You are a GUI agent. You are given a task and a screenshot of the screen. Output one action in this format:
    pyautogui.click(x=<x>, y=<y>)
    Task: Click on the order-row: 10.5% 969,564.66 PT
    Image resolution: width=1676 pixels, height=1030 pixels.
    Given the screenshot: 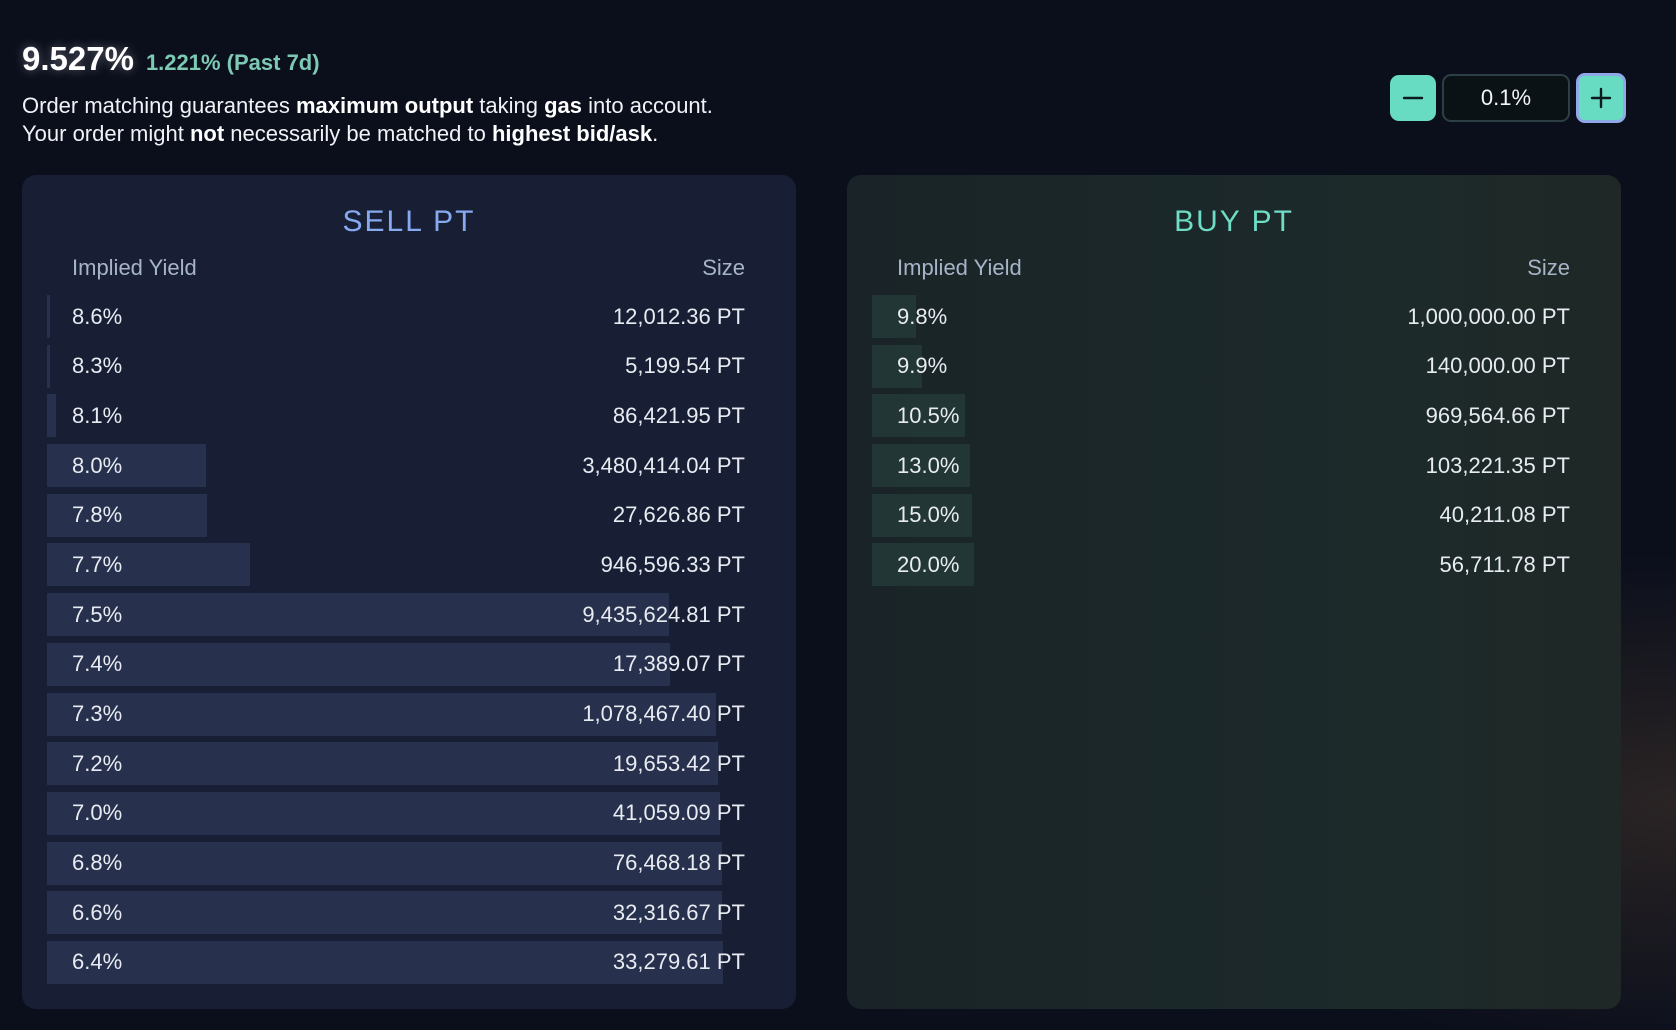 What is the action you would take?
    pyautogui.click(x=1221, y=416)
    